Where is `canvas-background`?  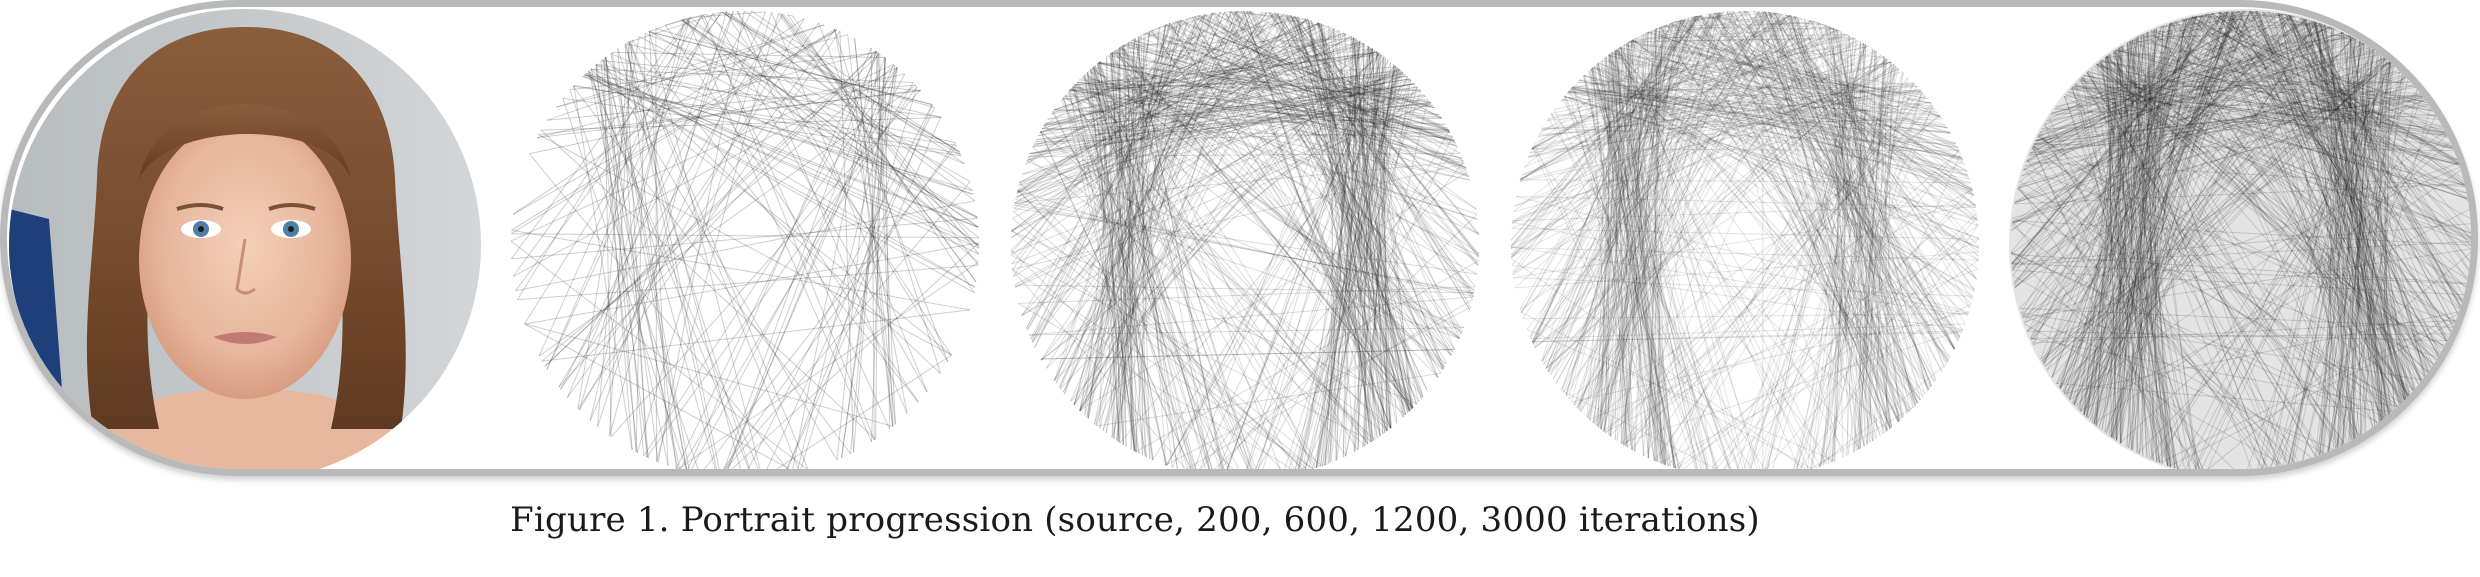 canvas-background is located at coordinates (2240, 239).